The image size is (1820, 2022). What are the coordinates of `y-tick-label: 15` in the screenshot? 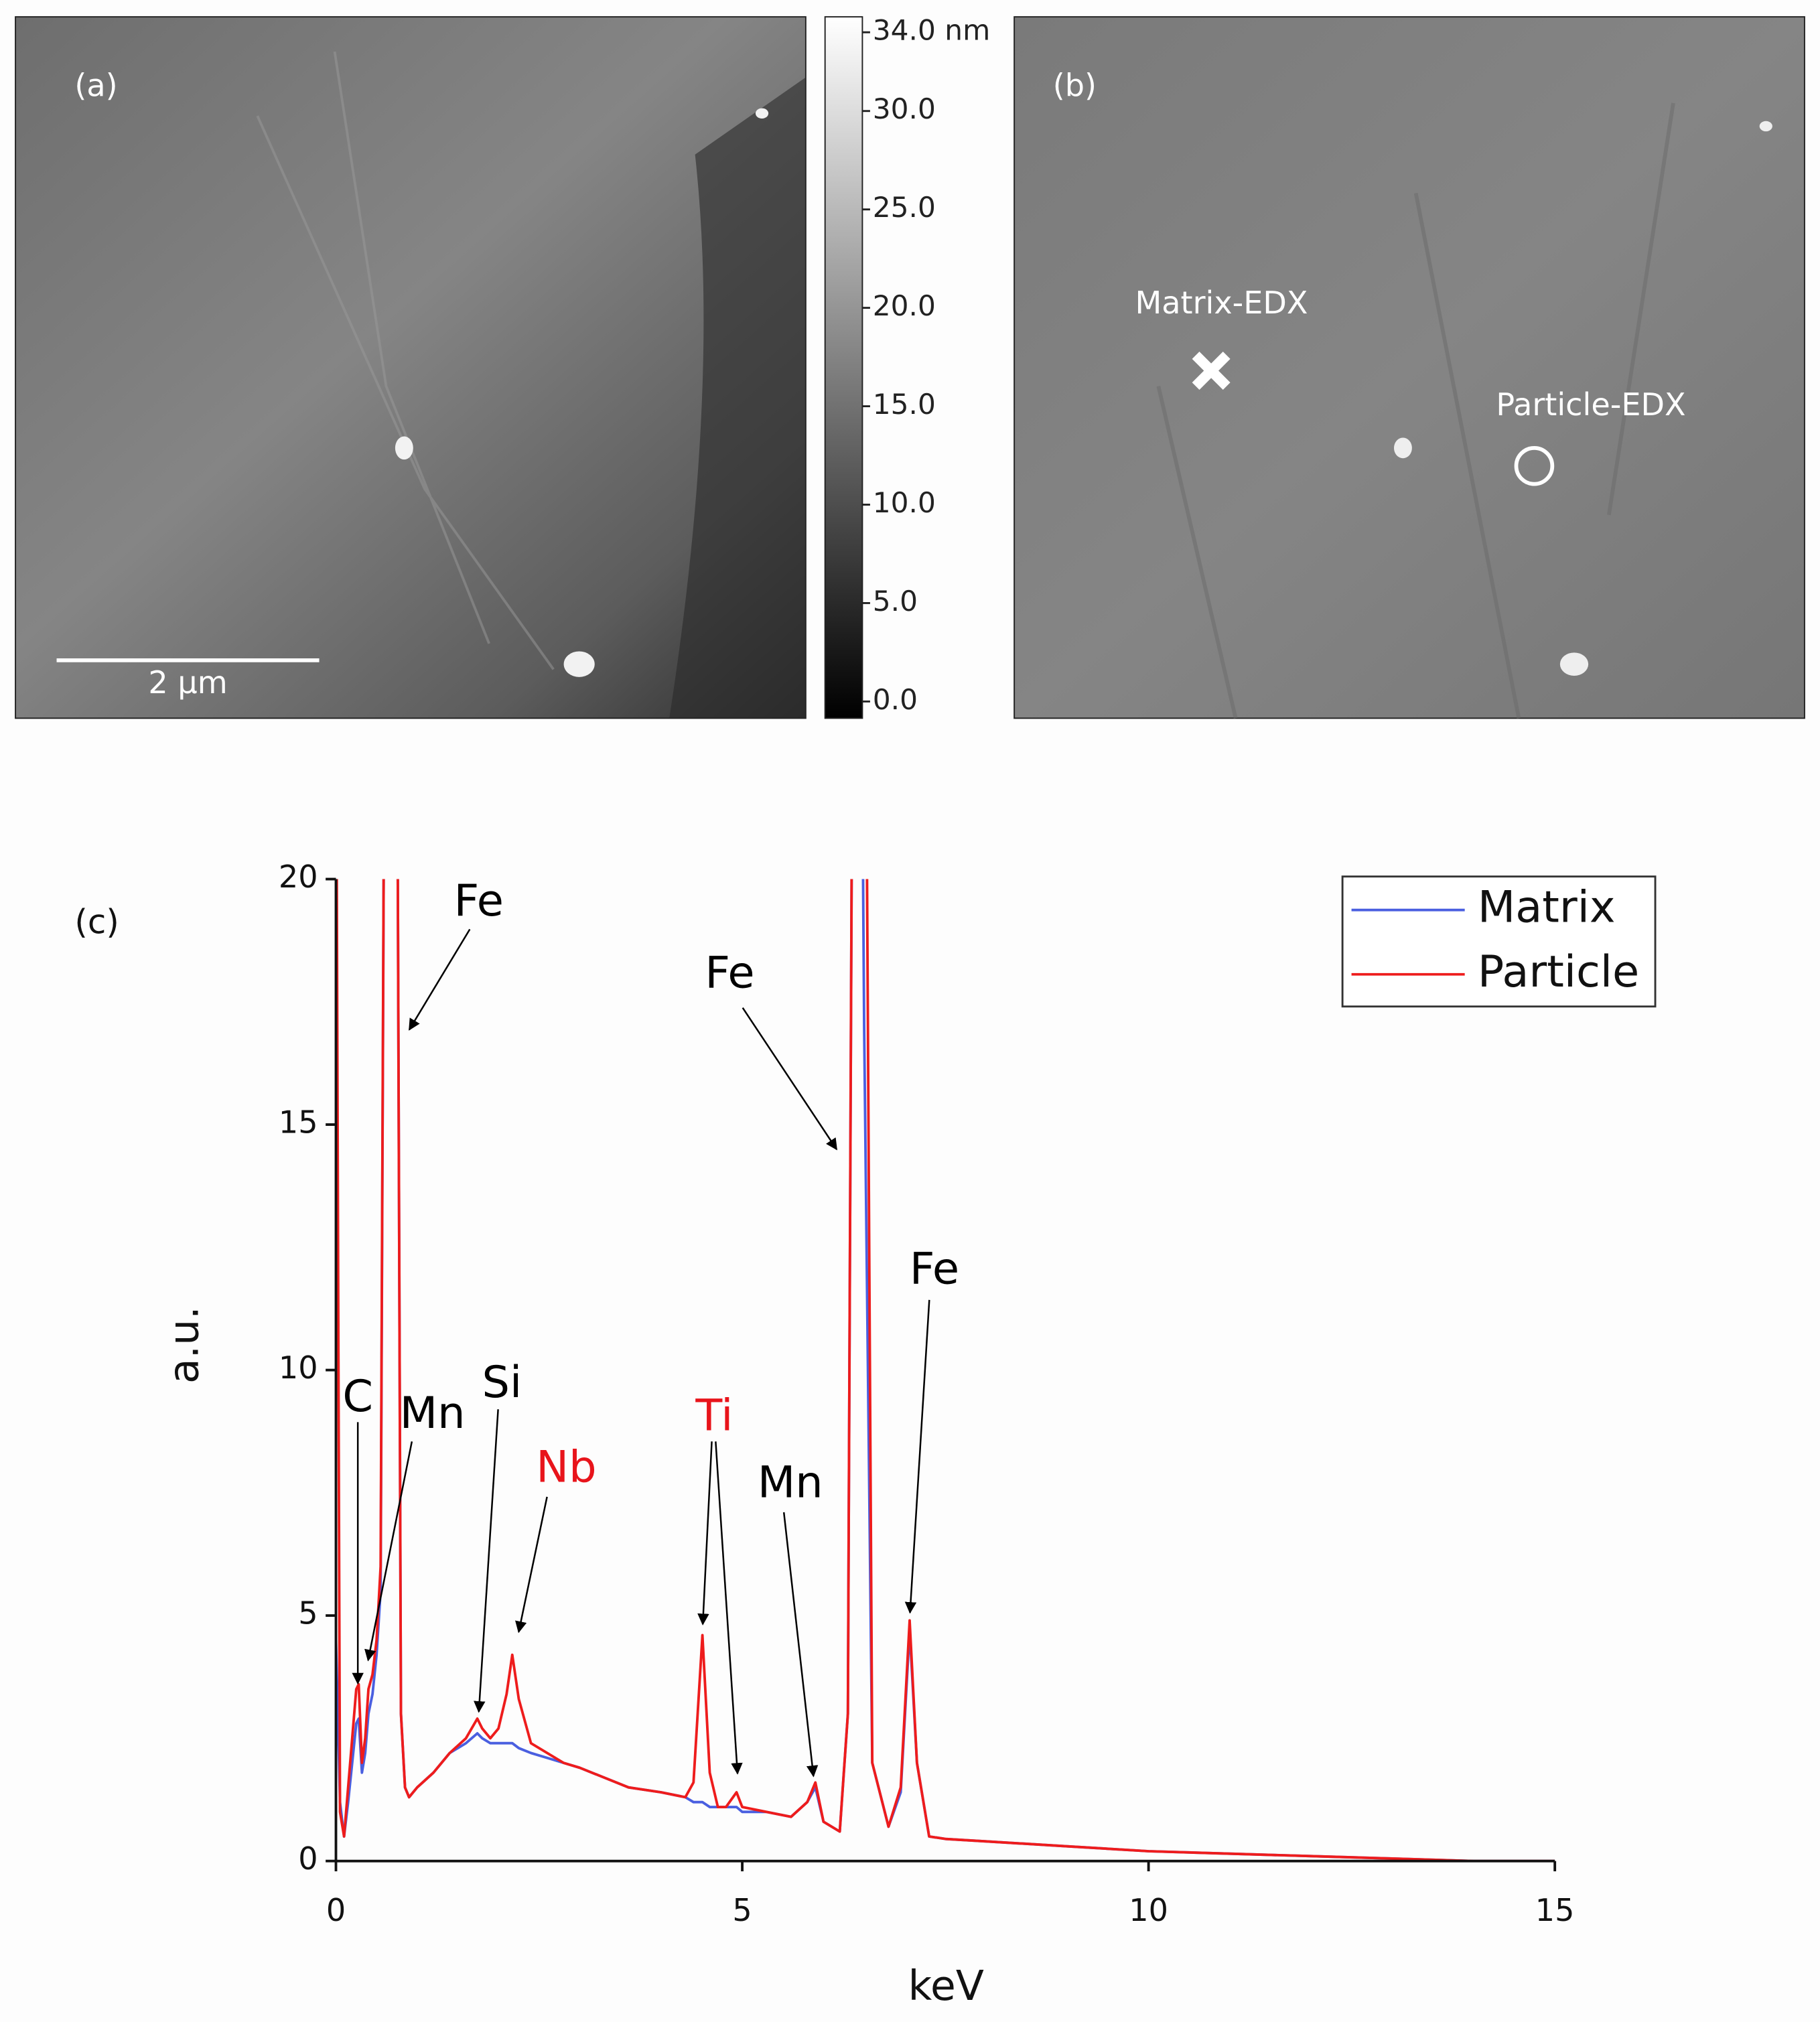 It's located at (298, 1122).